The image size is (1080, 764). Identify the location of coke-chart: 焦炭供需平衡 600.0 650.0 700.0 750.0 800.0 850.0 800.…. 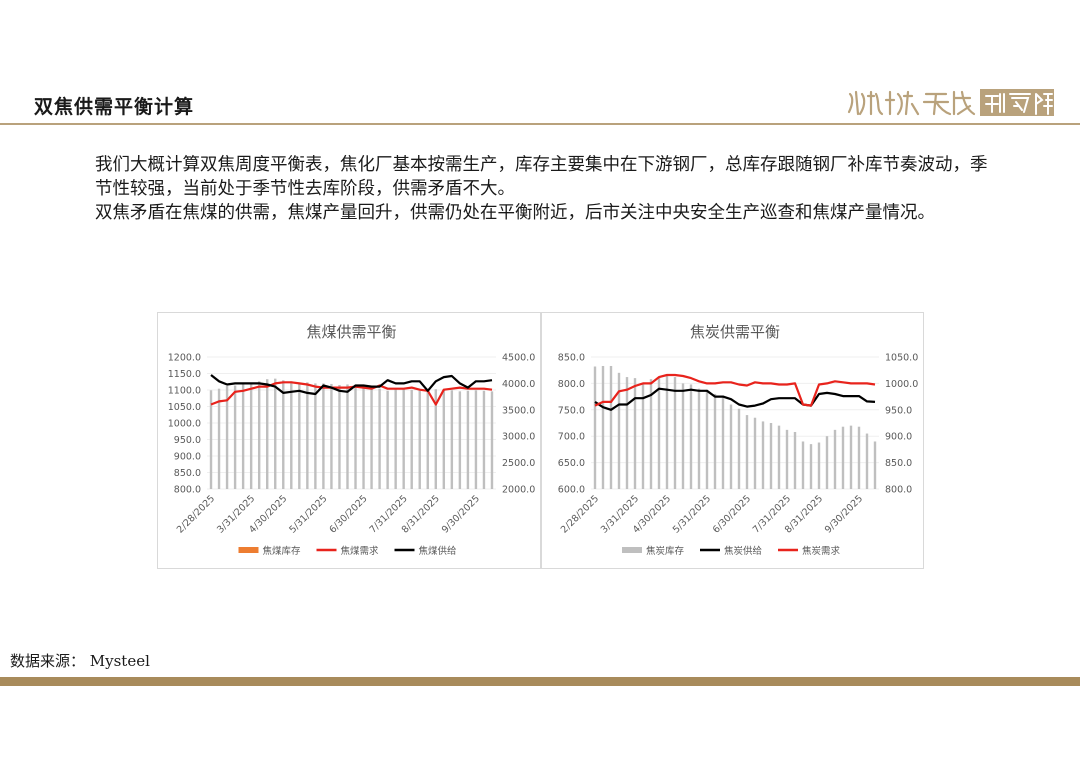
(732, 440).